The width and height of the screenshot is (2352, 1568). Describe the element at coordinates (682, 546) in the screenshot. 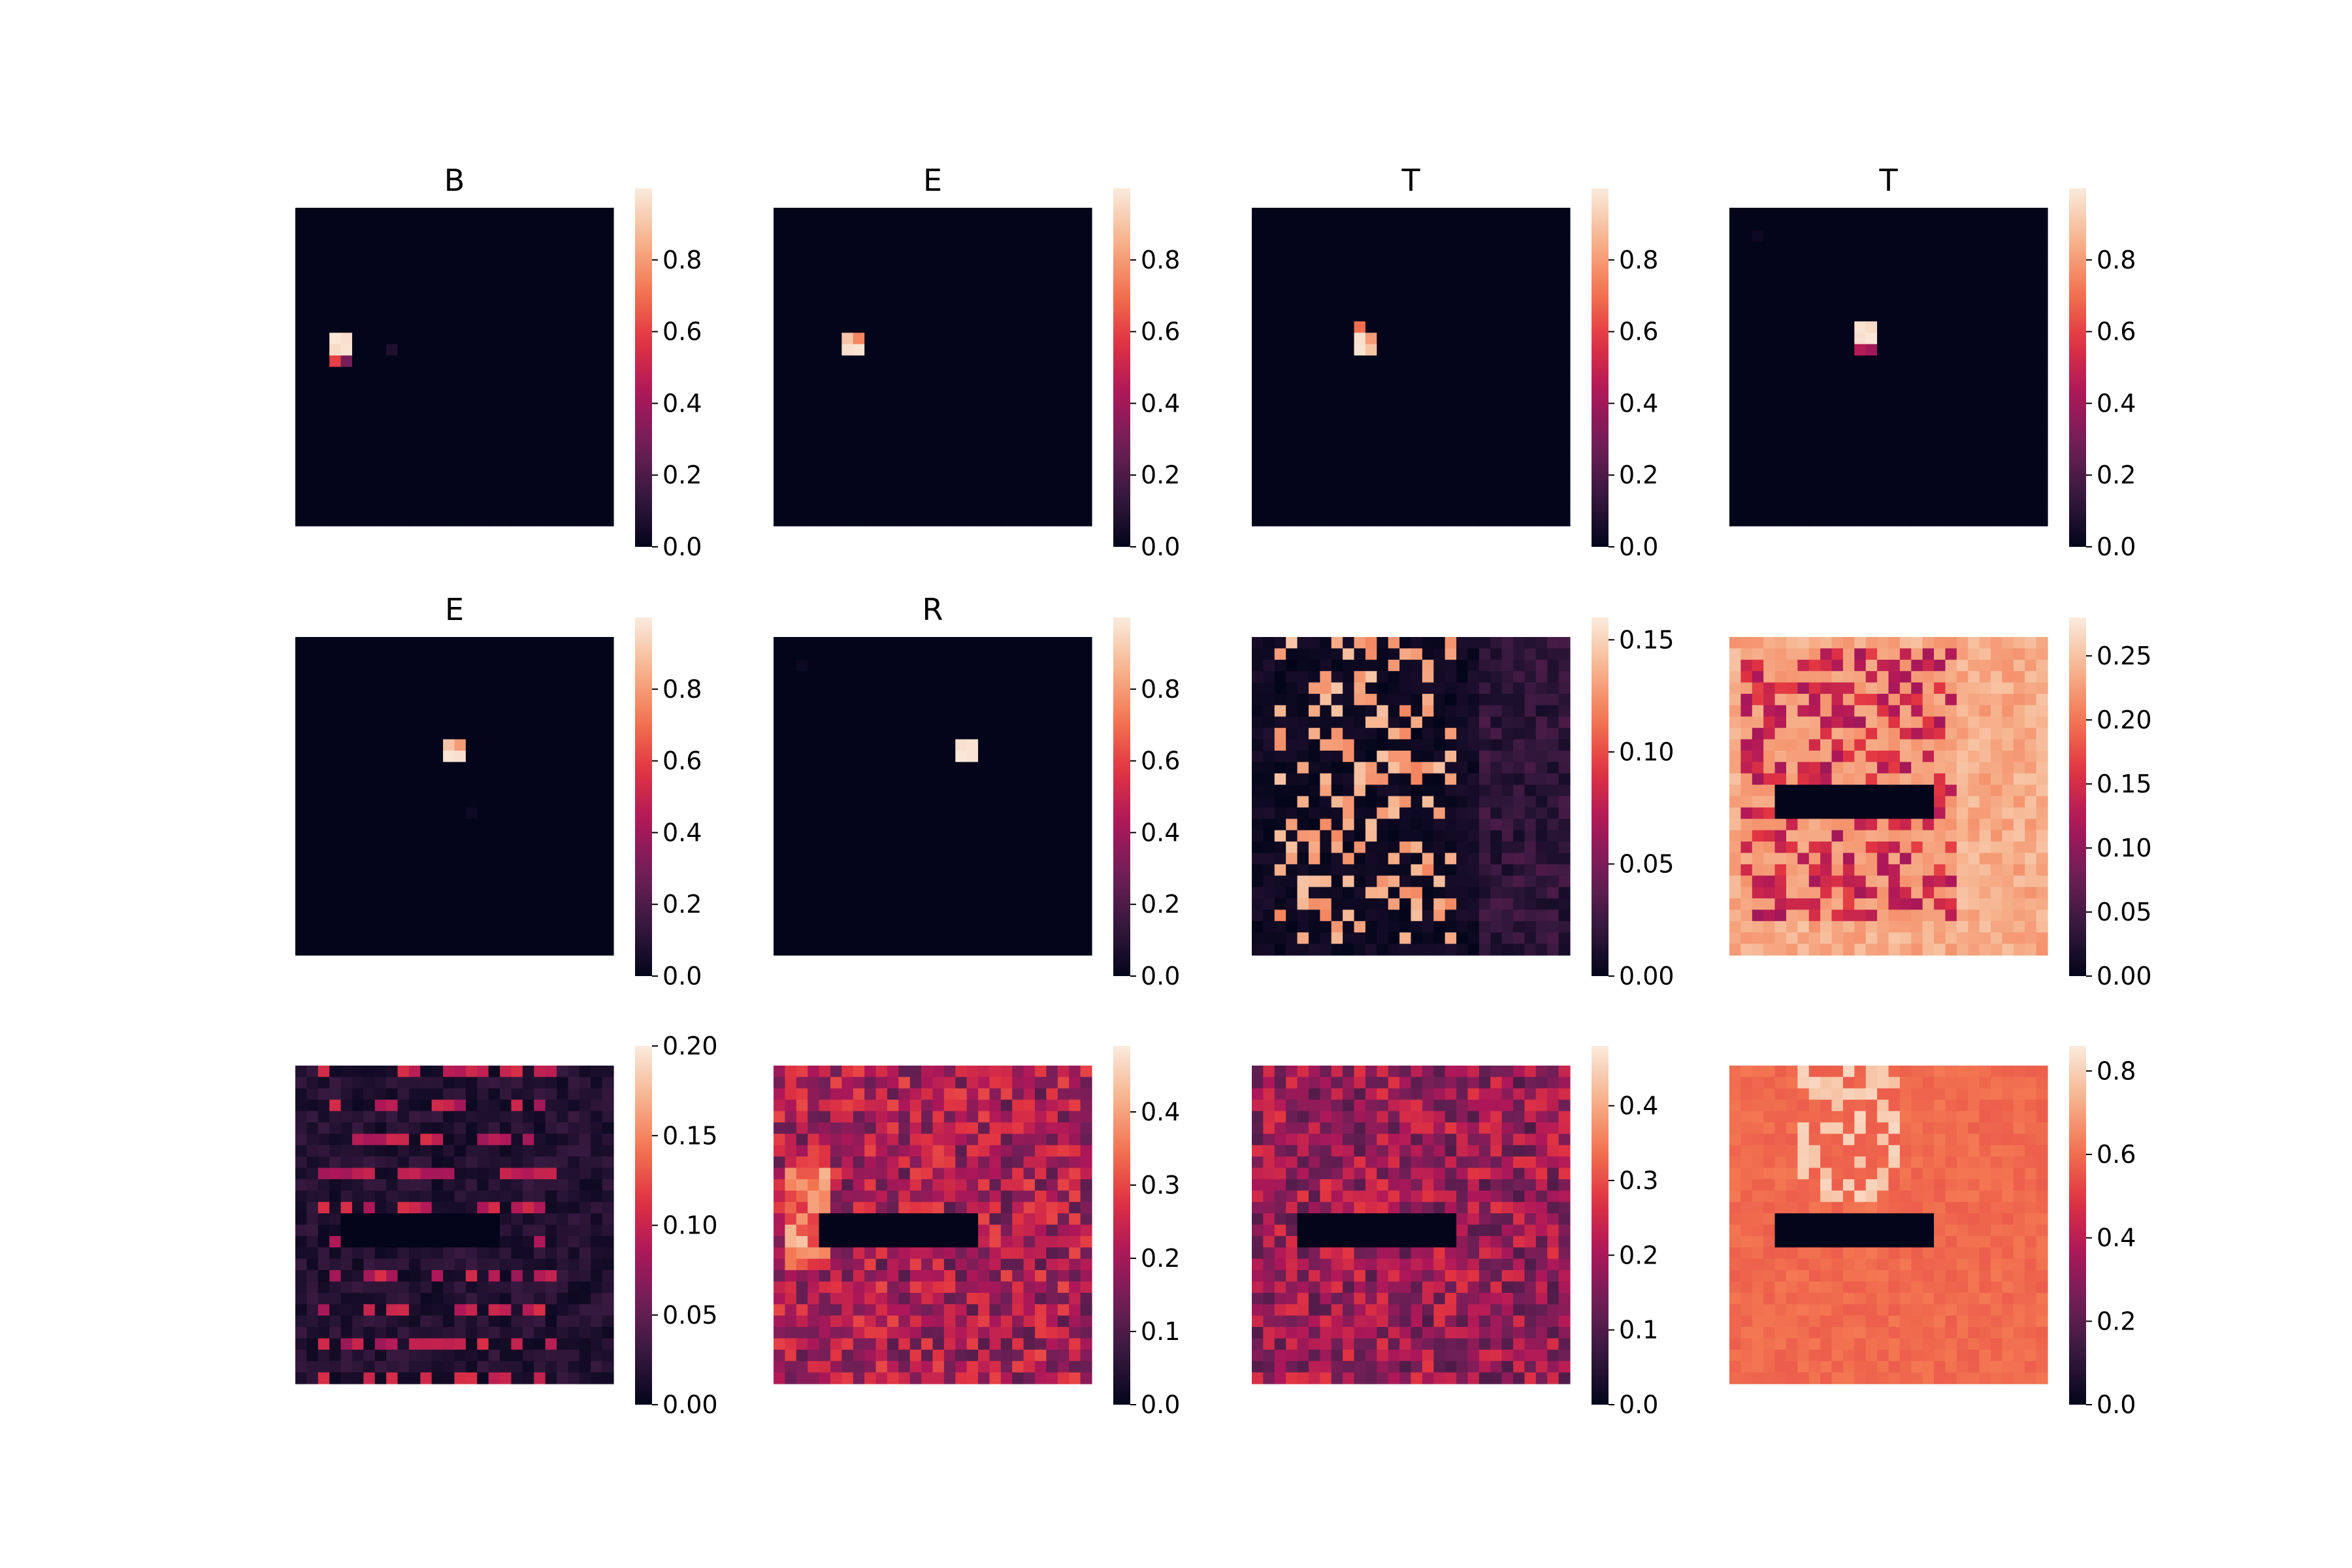

I see `colorbar-tick-label: 0.0` at that location.